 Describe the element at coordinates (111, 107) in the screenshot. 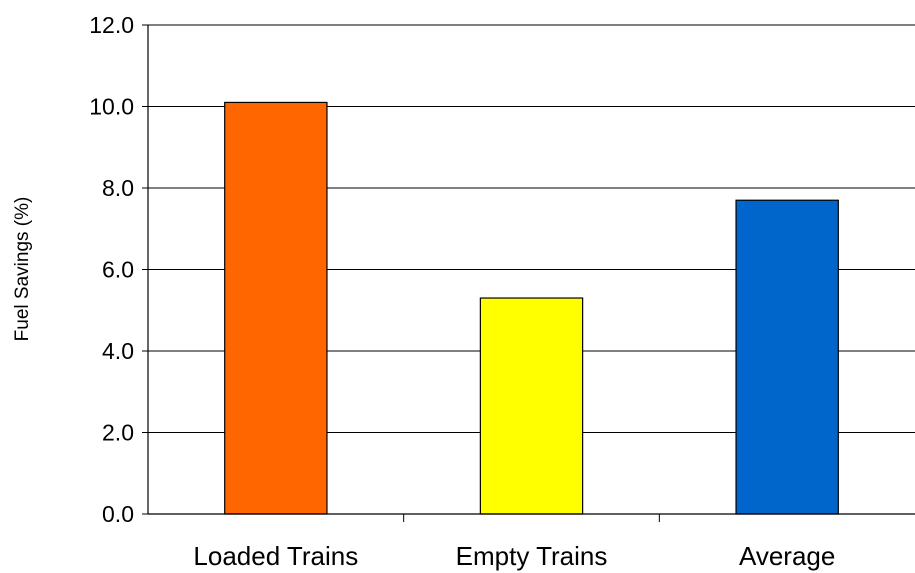

I see `y-tick-label: 10.0` at that location.